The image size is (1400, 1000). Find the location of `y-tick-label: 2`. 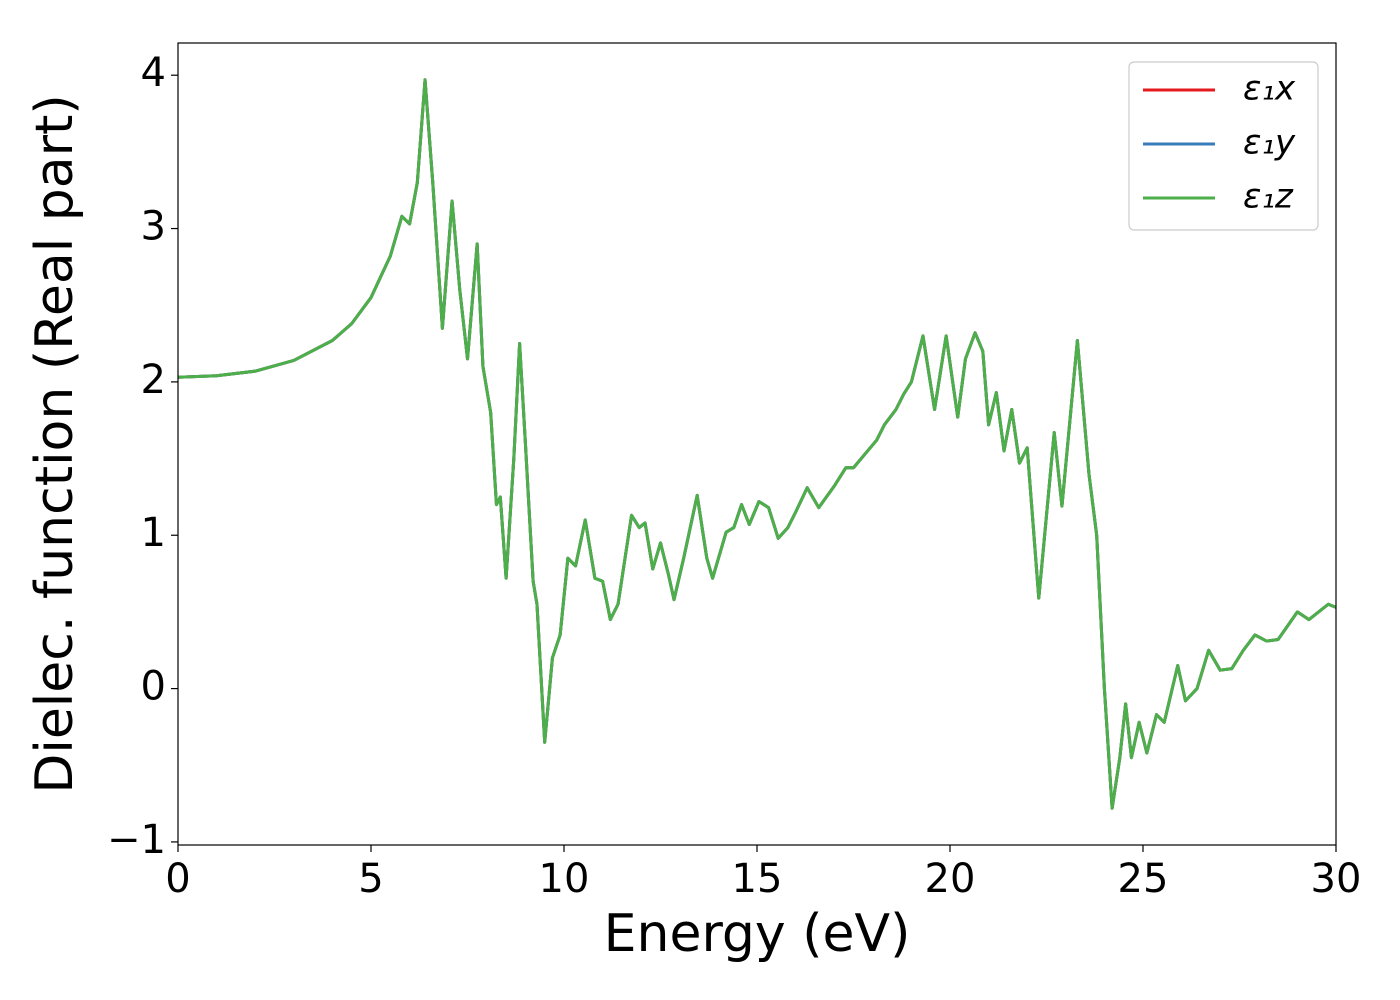

y-tick-label: 2 is located at coordinates (153, 380).